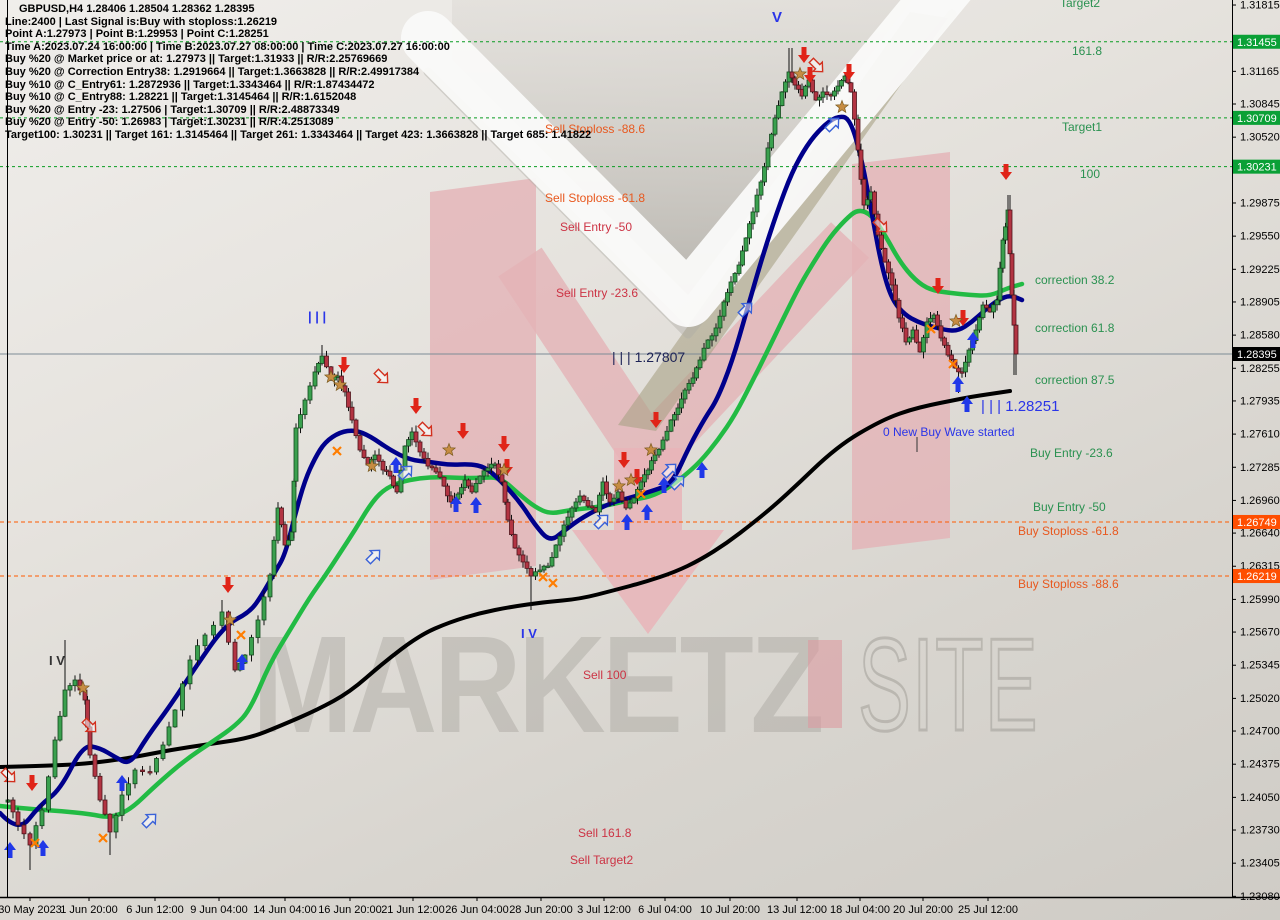 The width and height of the screenshot is (1280, 920). What do you see at coordinates (1075, 280) in the screenshot?
I see `chart-annotation: correction 38.2` at bounding box center [1075, 280].